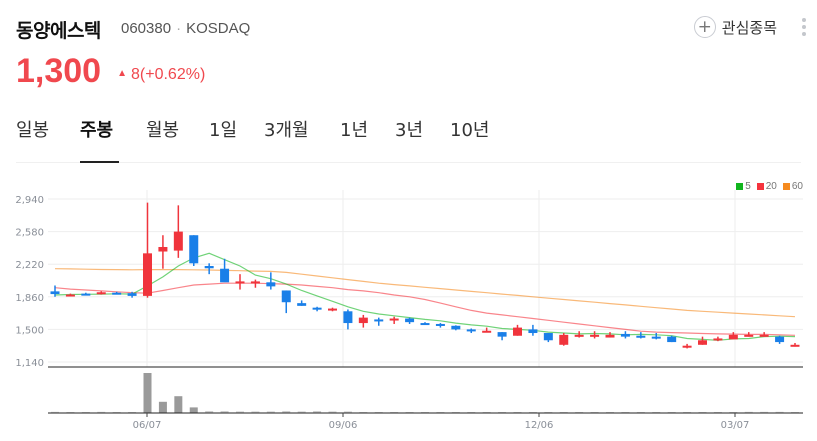 The image size is (817, 441). I want to click on tab-3years: 3년, so click(409, 130).